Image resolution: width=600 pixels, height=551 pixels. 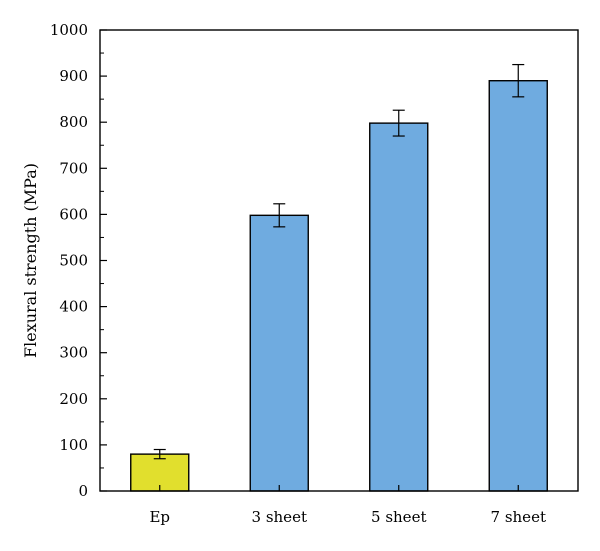 I want to click on x-tick-label: Ep, so click(x=159, y=517).